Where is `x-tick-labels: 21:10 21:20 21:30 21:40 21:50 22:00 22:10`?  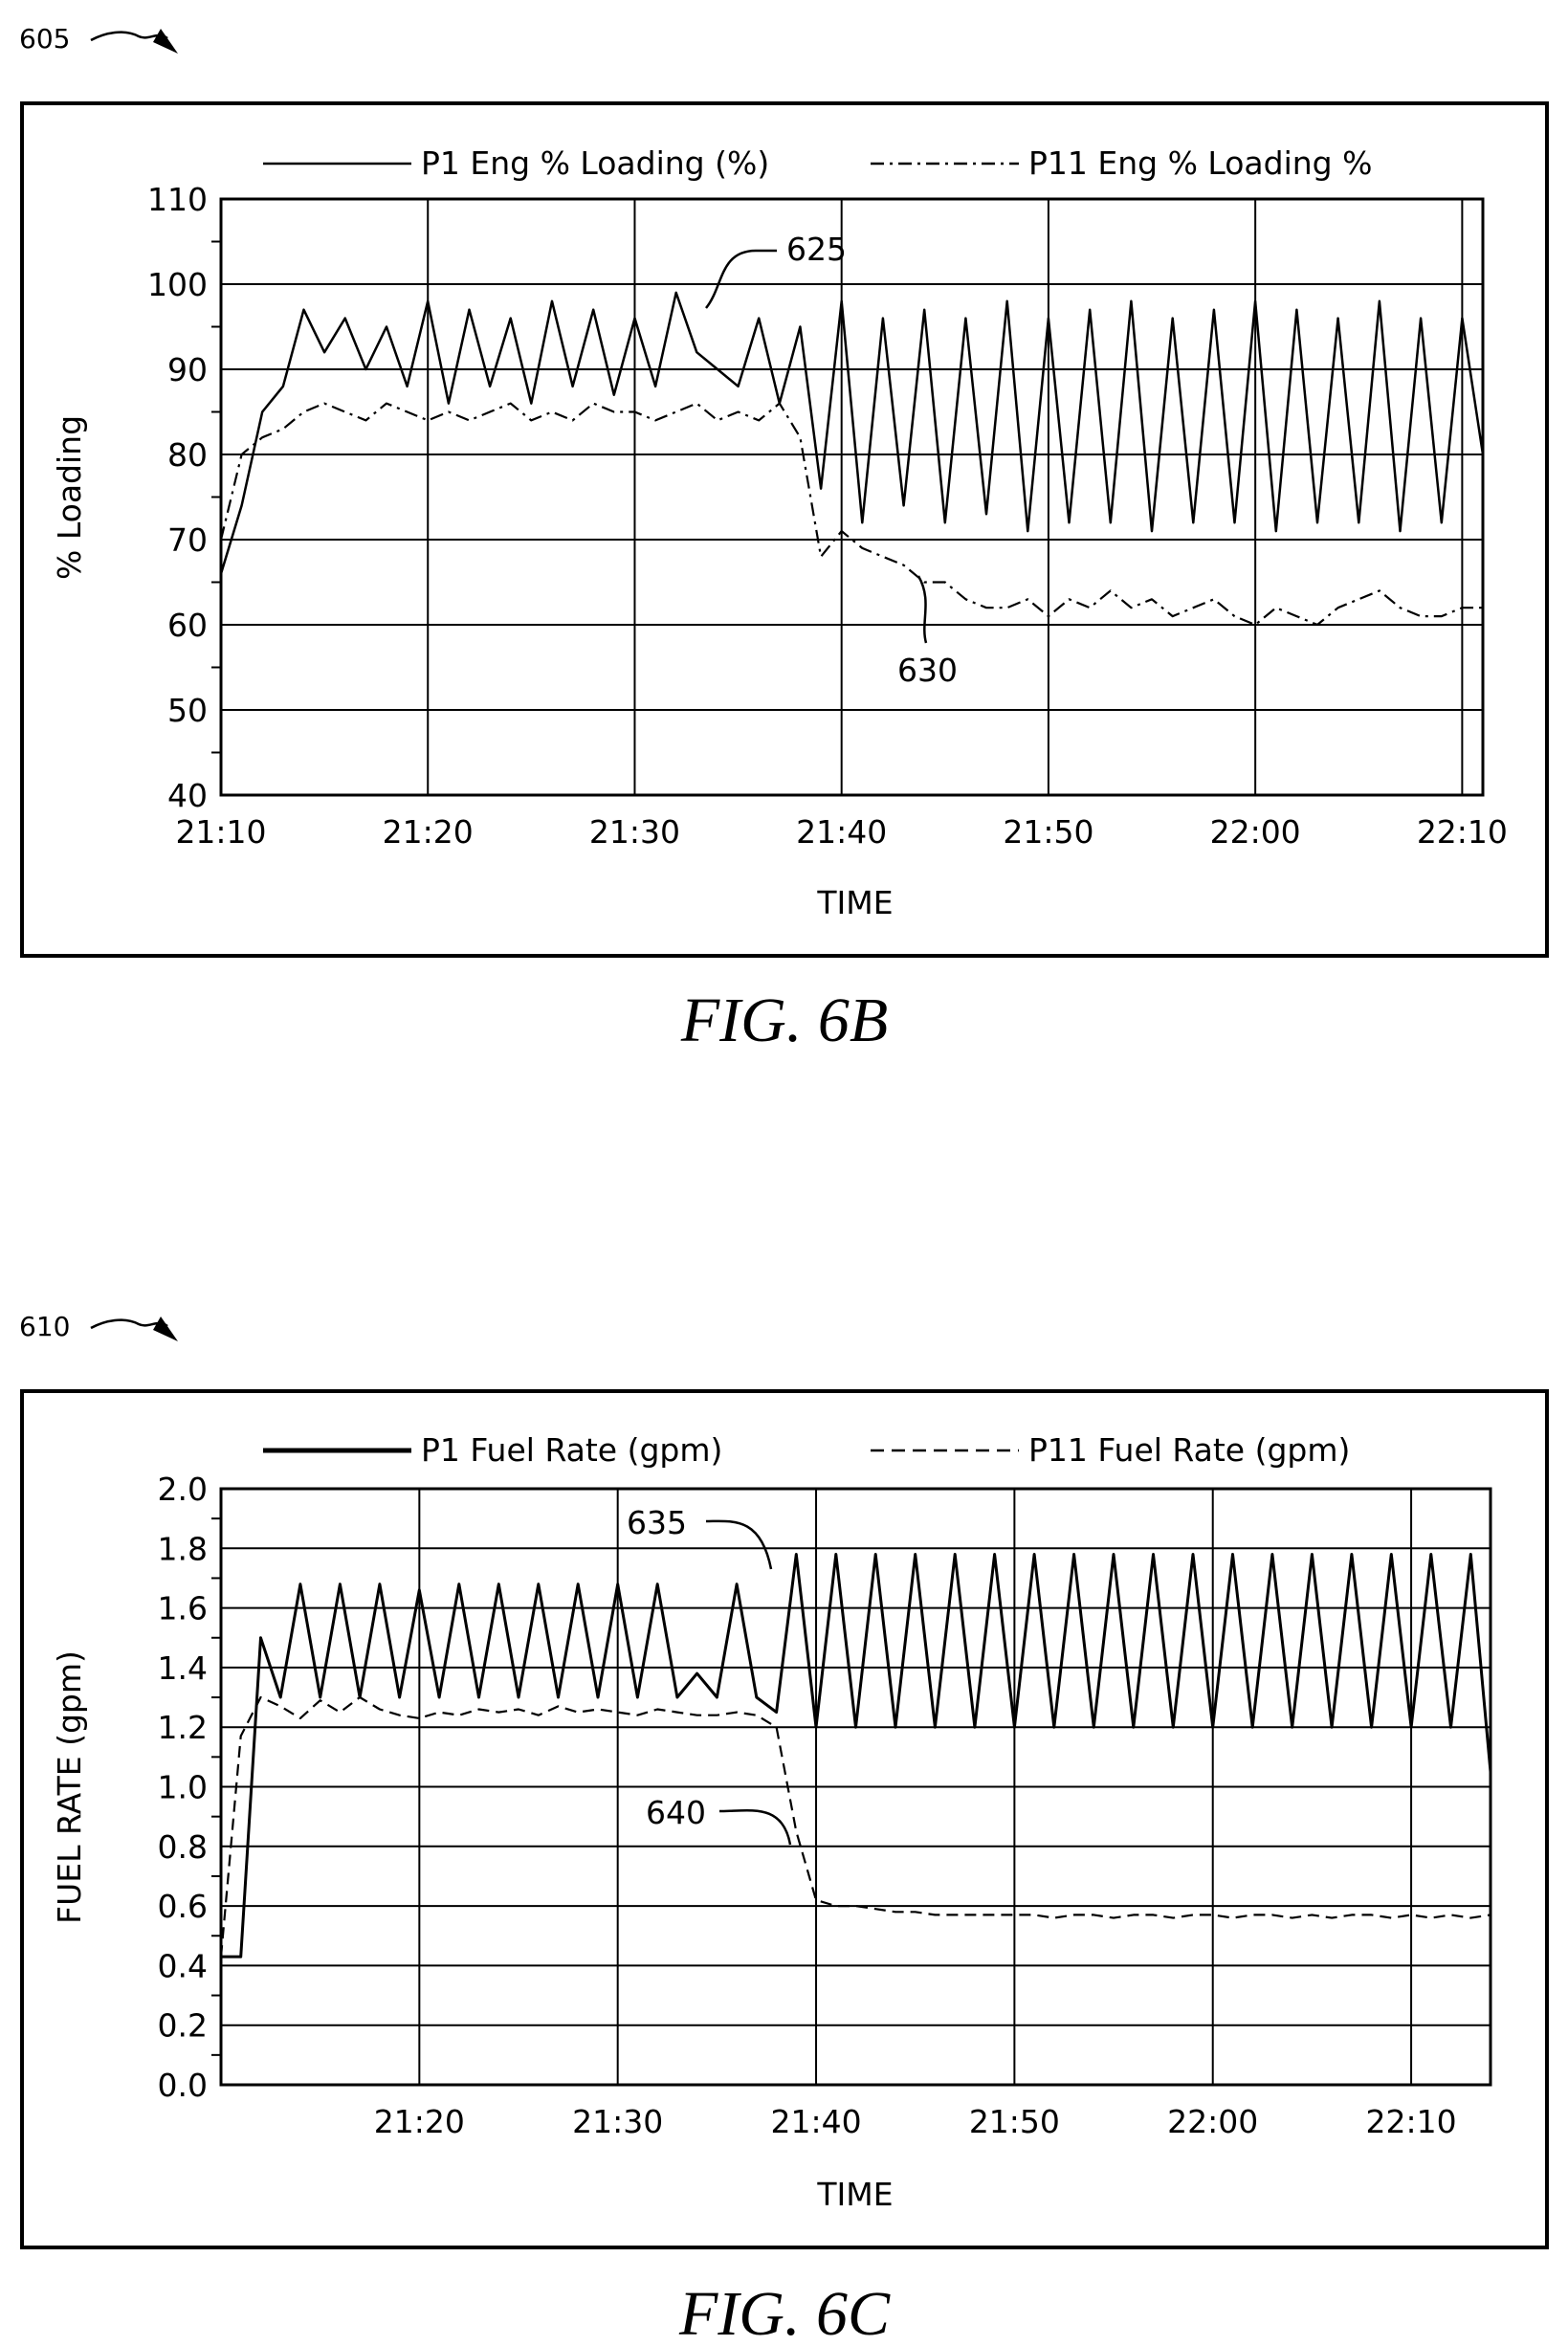
x-tick-labels: 21:10 21:20 21:30 21:40 21:50 22:00 22:10 is located at coordinates (841, 832).